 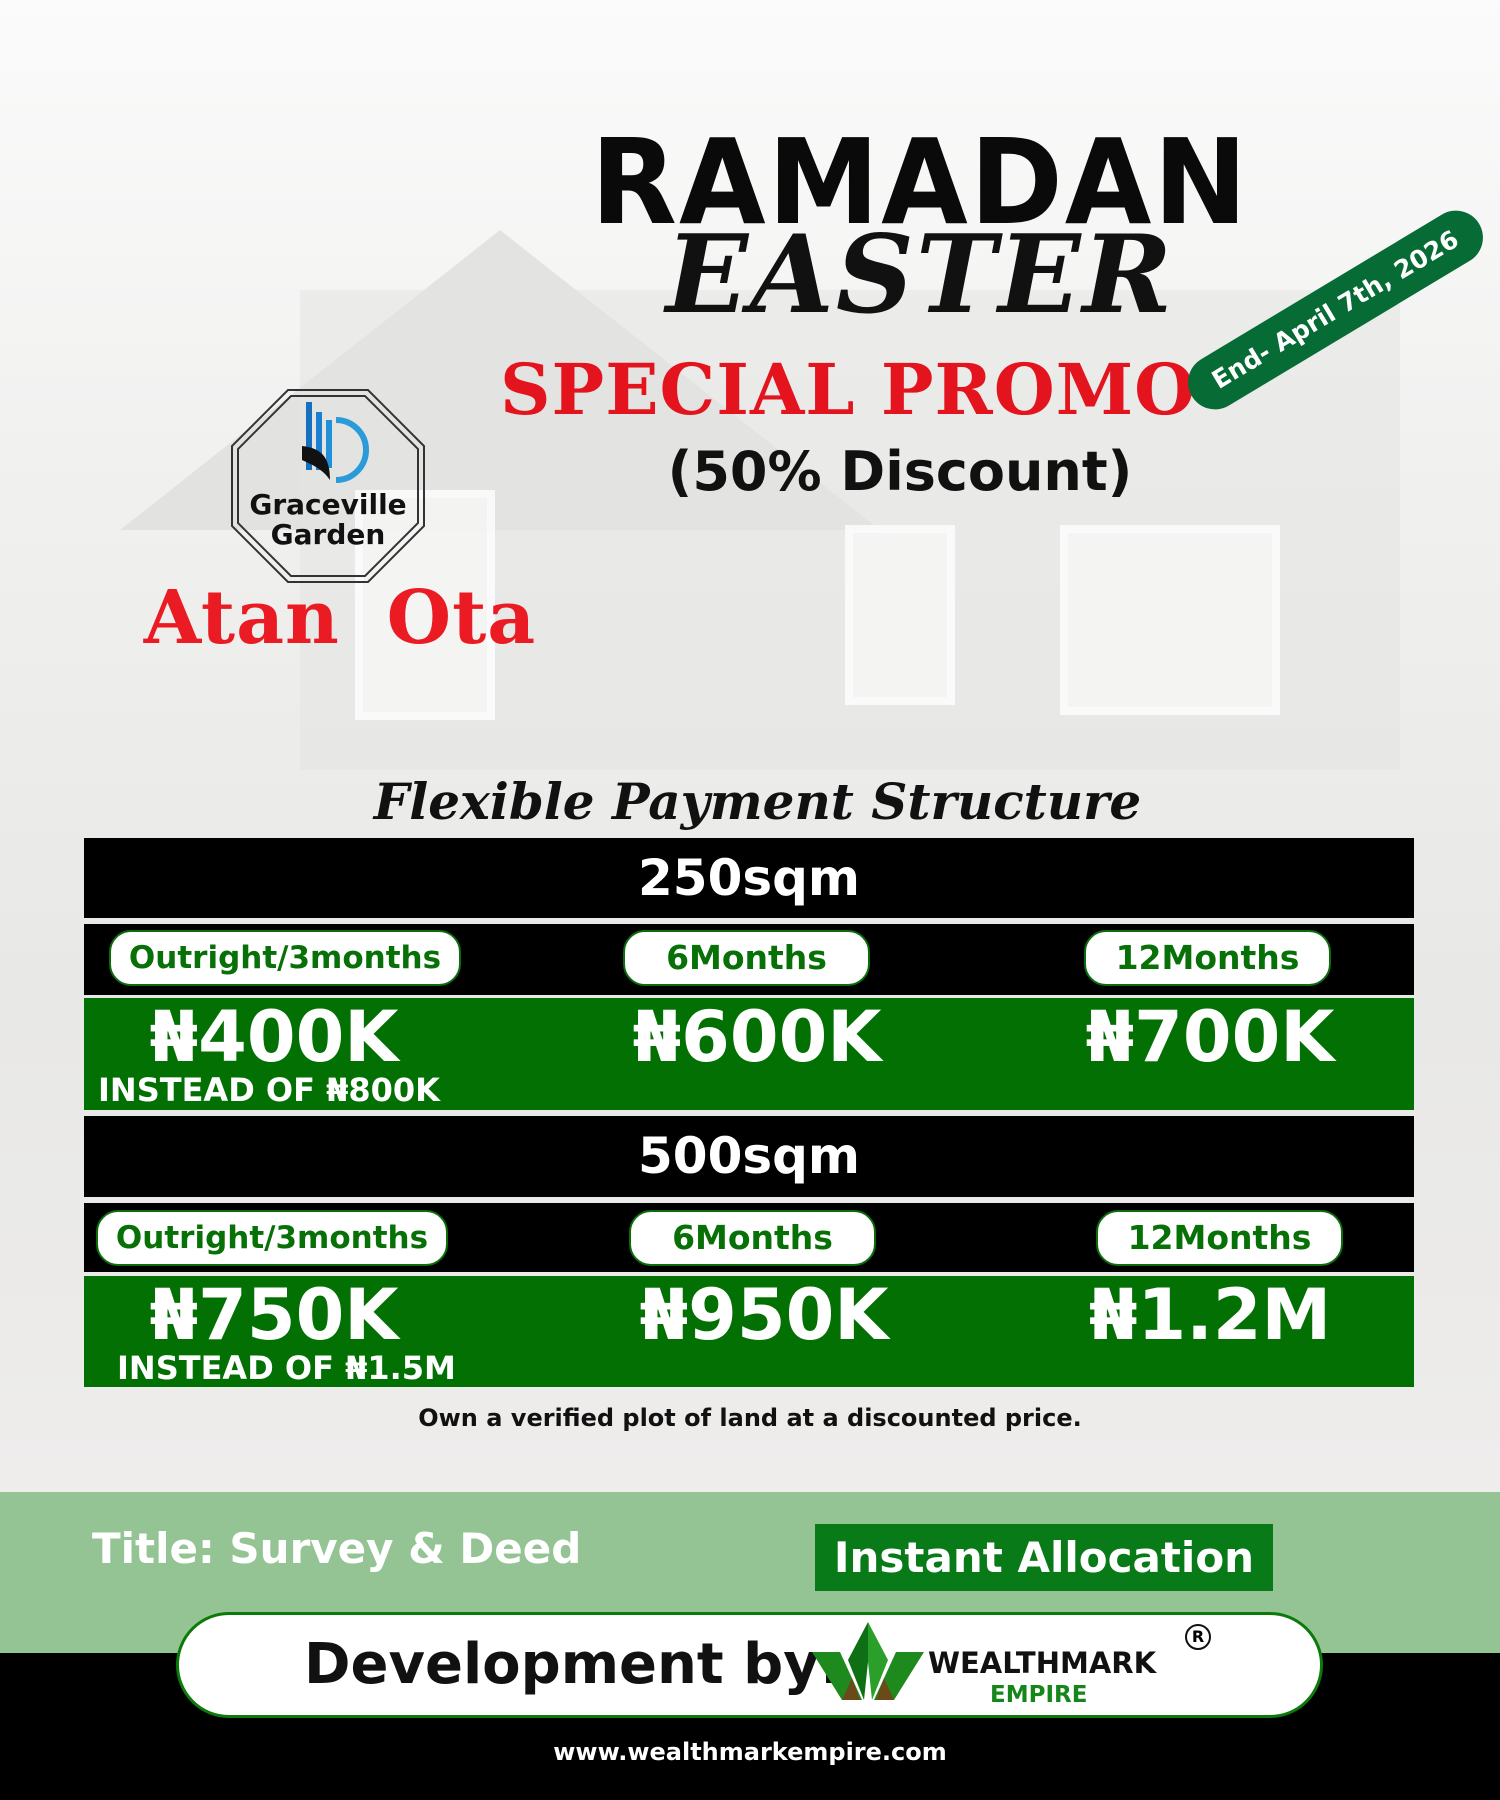 I want to click on developer-label: Development by:, so click(x=573, y=1664).